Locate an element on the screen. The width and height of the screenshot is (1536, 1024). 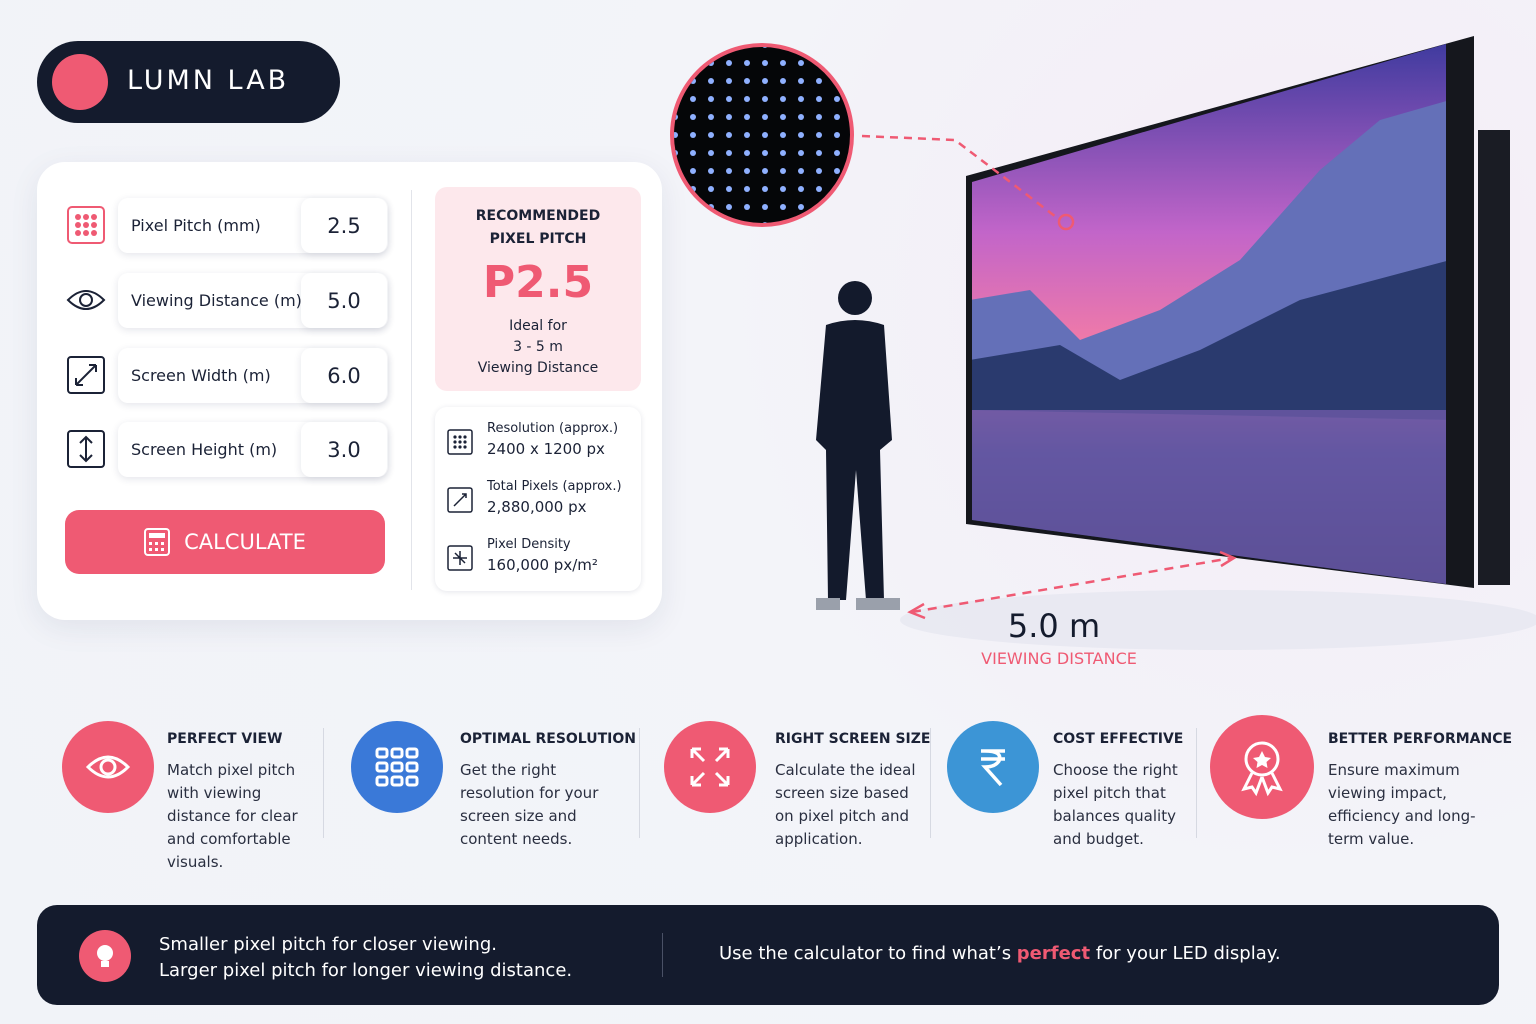
distance-line is located at coordinates (1072, 585).